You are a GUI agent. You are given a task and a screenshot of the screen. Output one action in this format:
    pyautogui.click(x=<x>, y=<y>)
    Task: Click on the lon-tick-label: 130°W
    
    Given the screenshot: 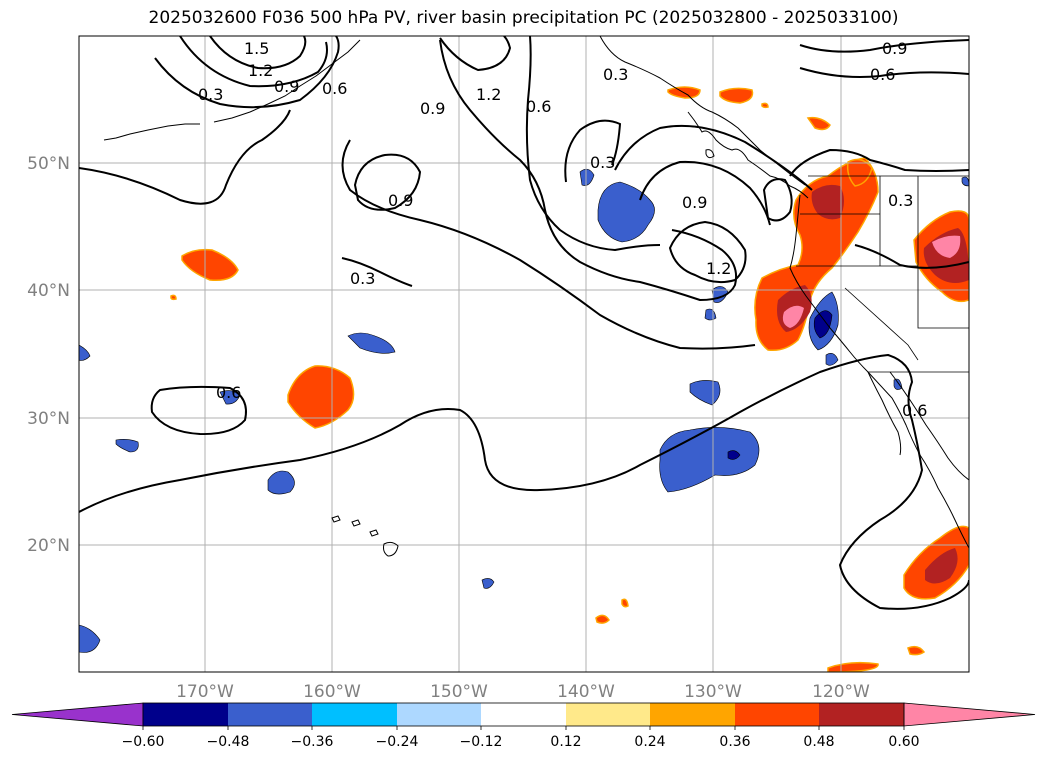 What is the action you would take?
    pyautogui.click(x=713, y=692)
    